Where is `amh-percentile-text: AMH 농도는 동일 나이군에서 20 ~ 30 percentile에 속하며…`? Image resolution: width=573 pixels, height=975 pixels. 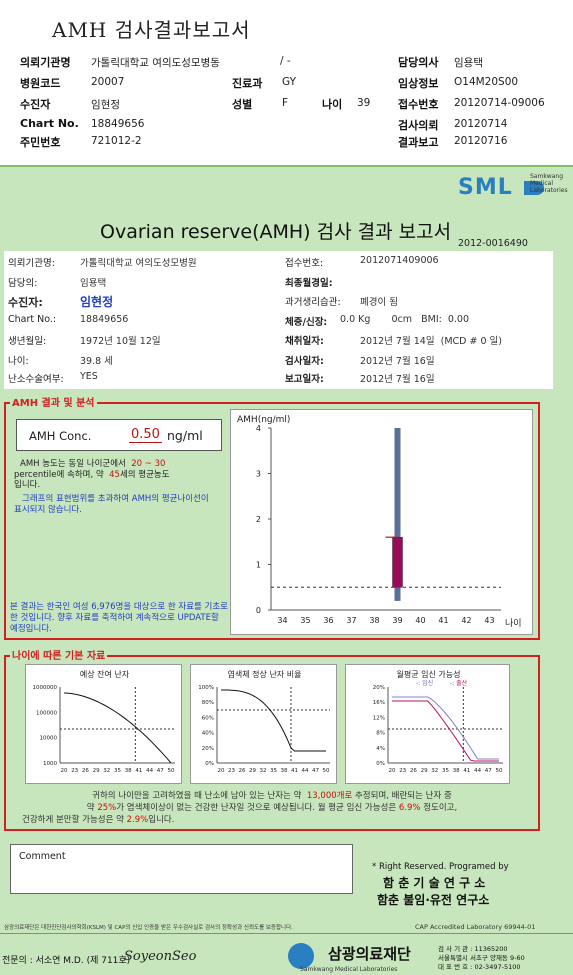 amh-percentile-text: AMH 농도는 동일 나이군에서 20 ~ 30 percentile에 속하며… is located at coordinates (92, 474).